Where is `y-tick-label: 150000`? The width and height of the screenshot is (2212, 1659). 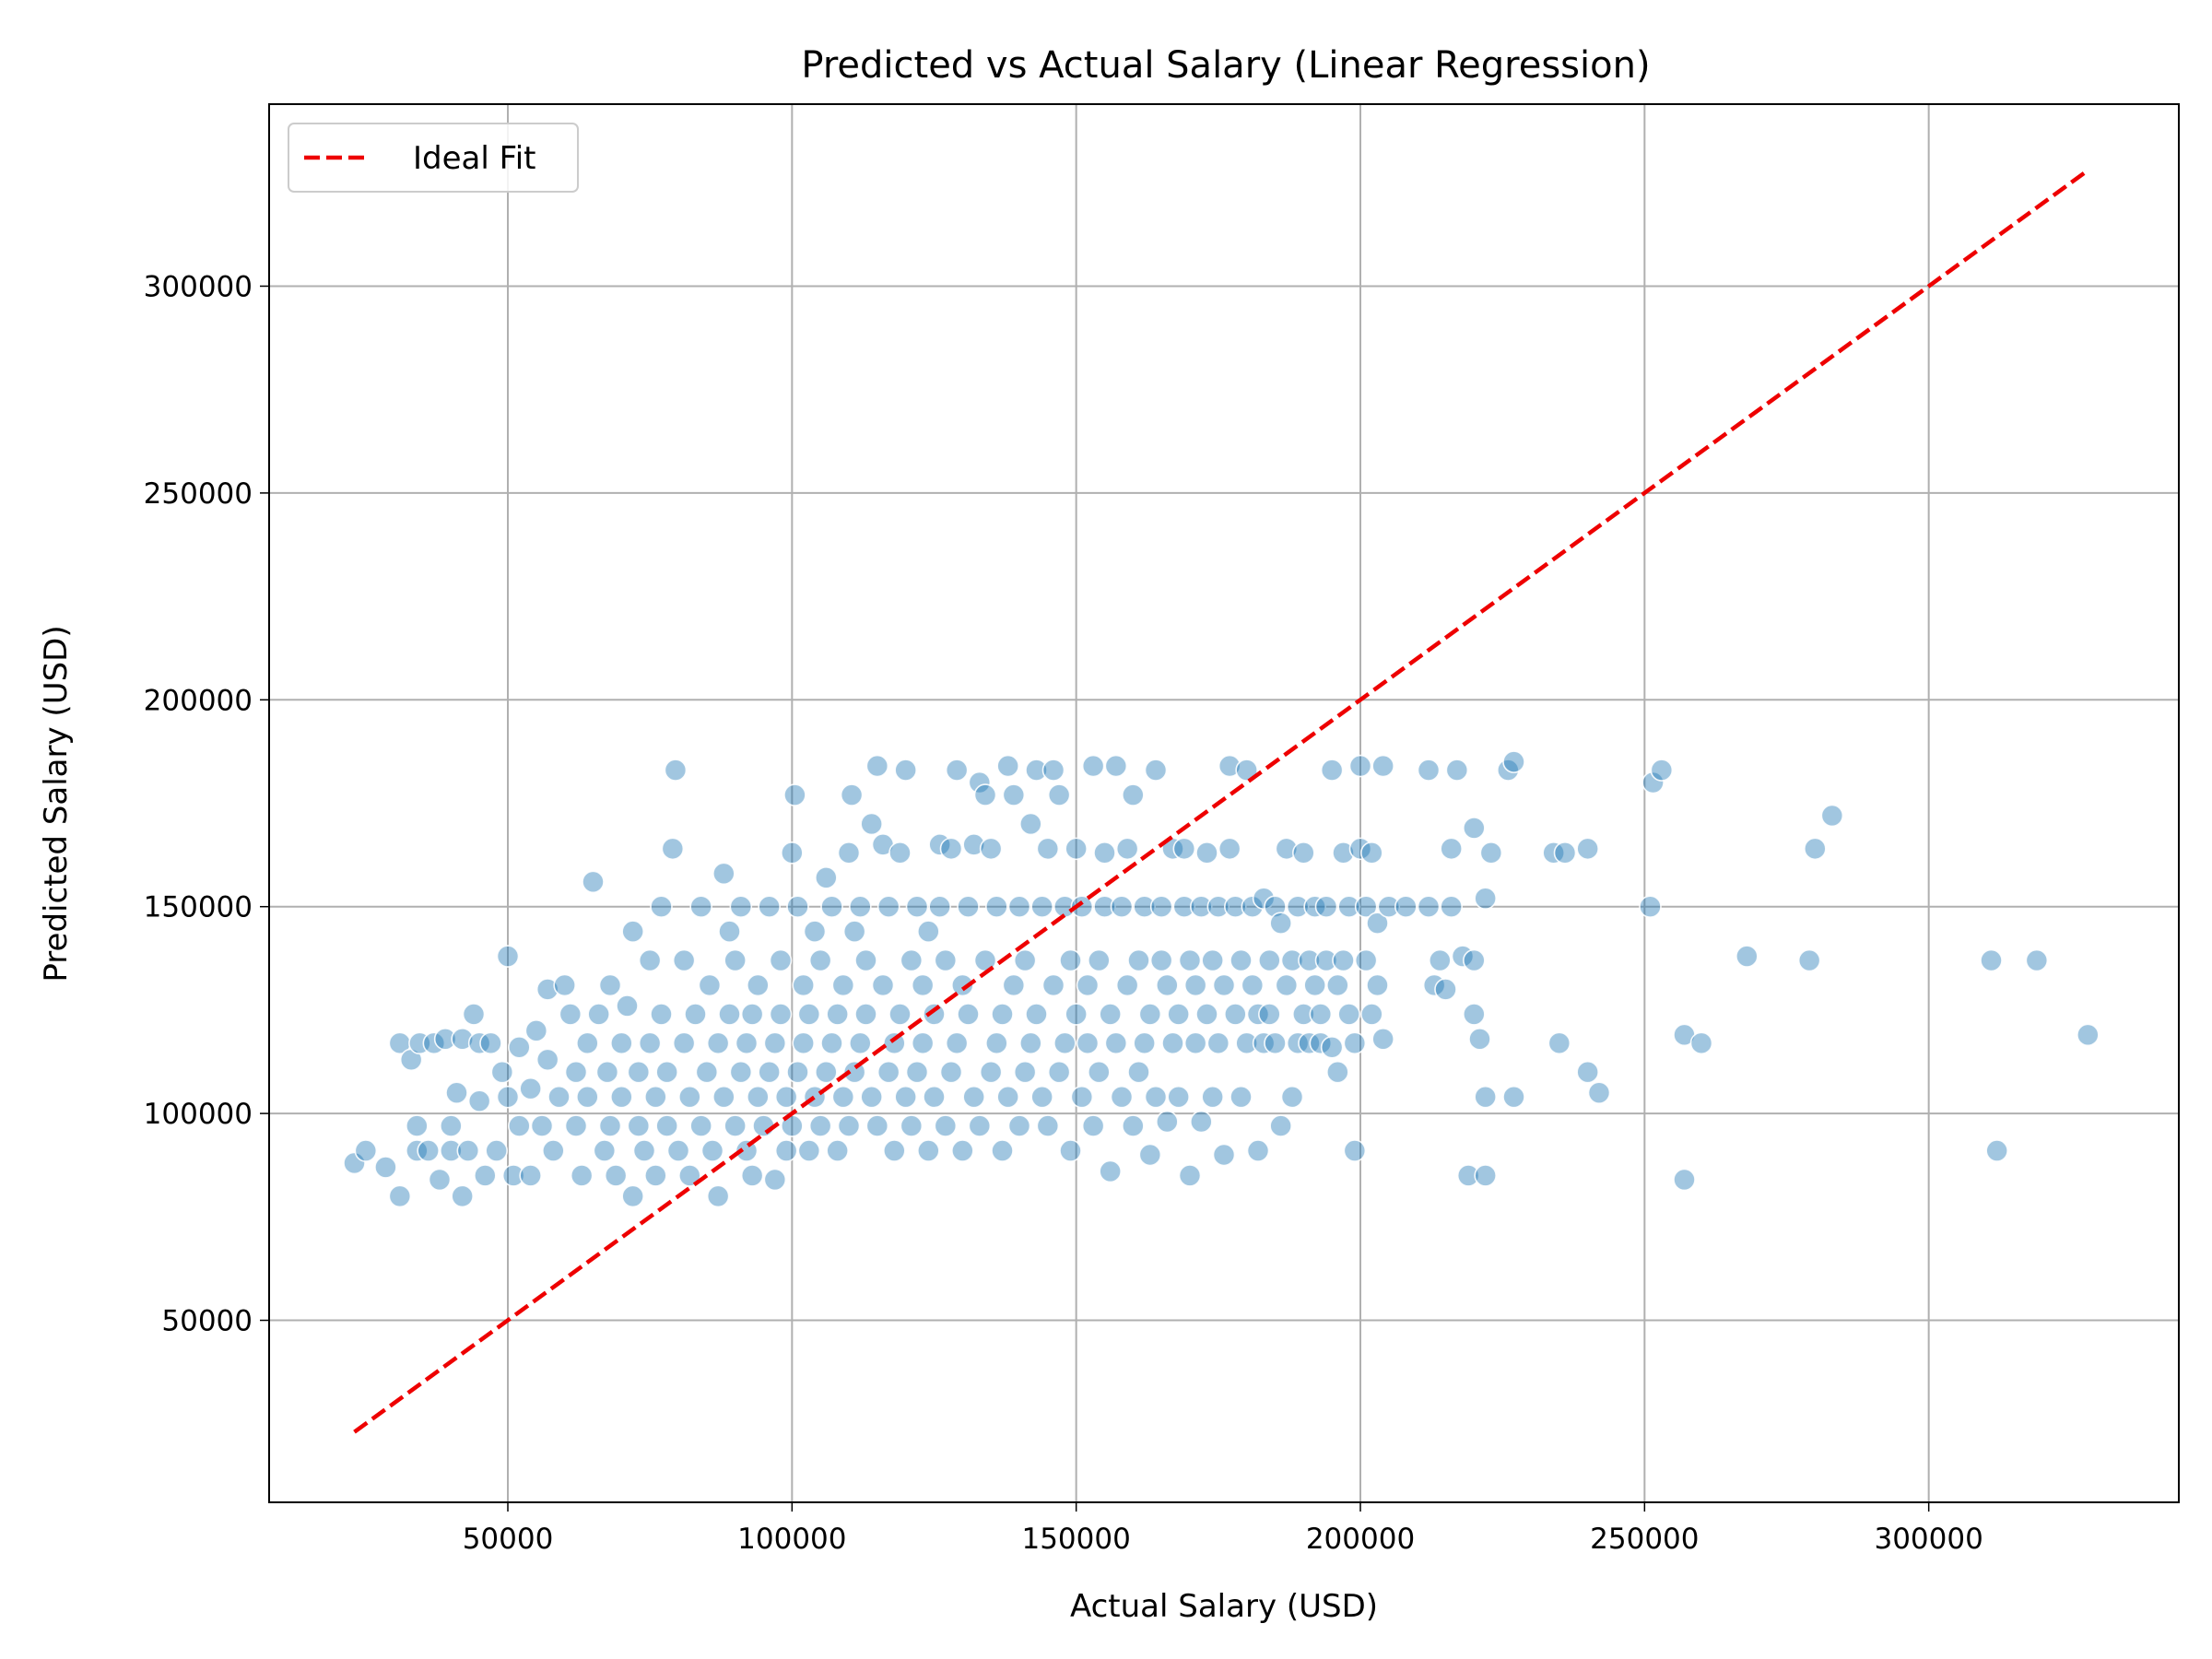 y-tick-label: 150000 is located at coordinates (198, 907).